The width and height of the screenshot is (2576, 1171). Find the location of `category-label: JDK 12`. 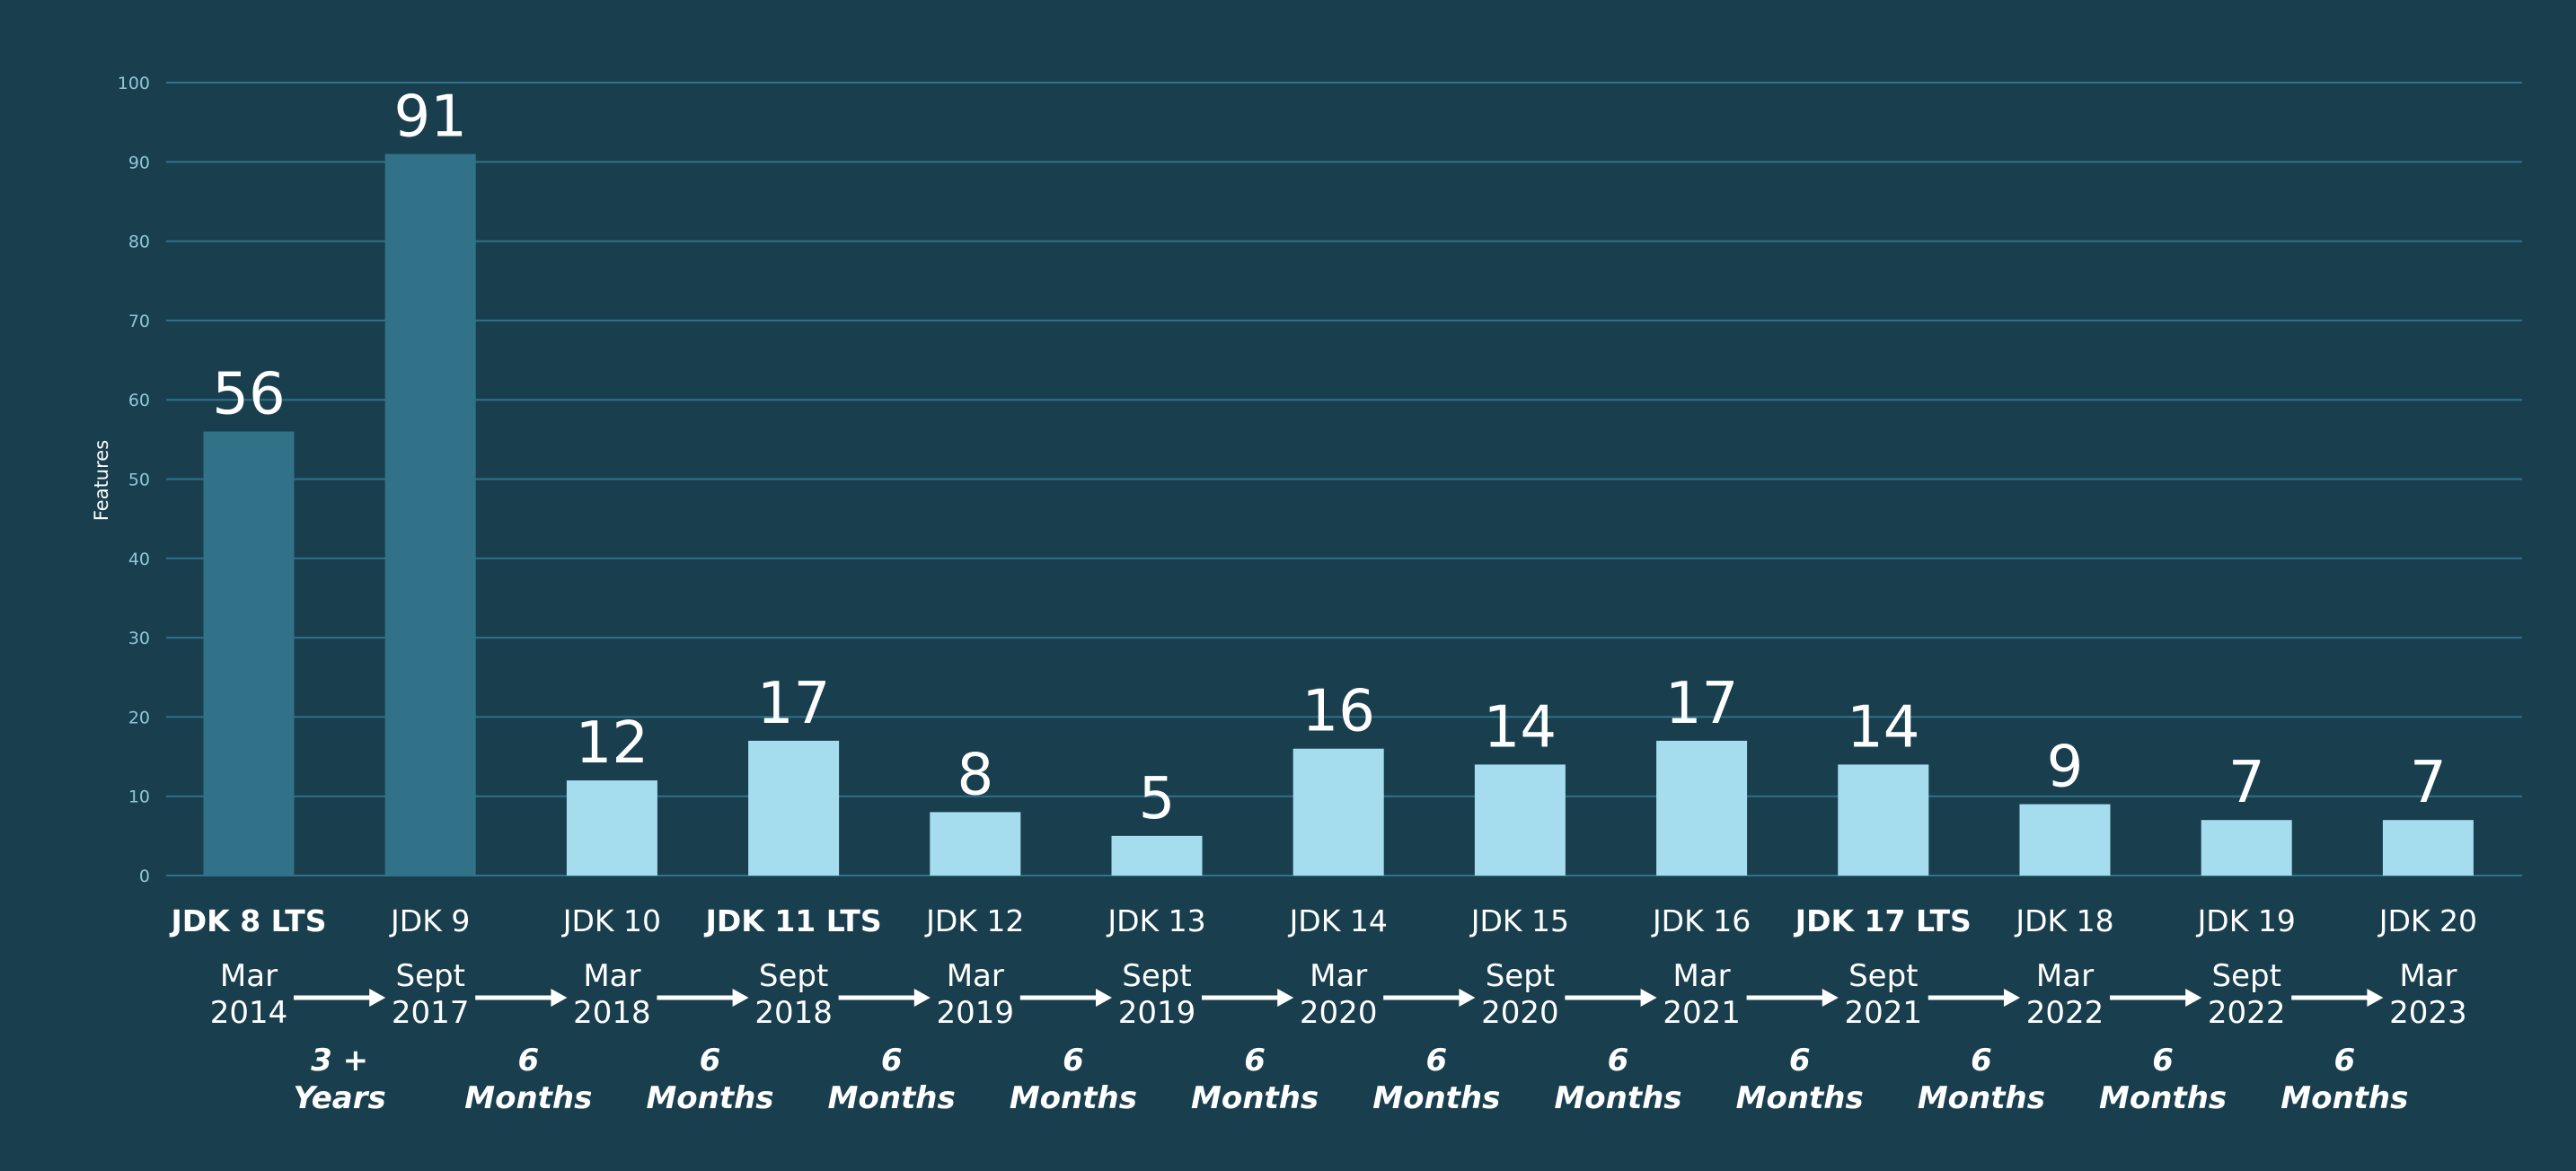

category-label: JDK 12 is located at coordinates (974, 920).